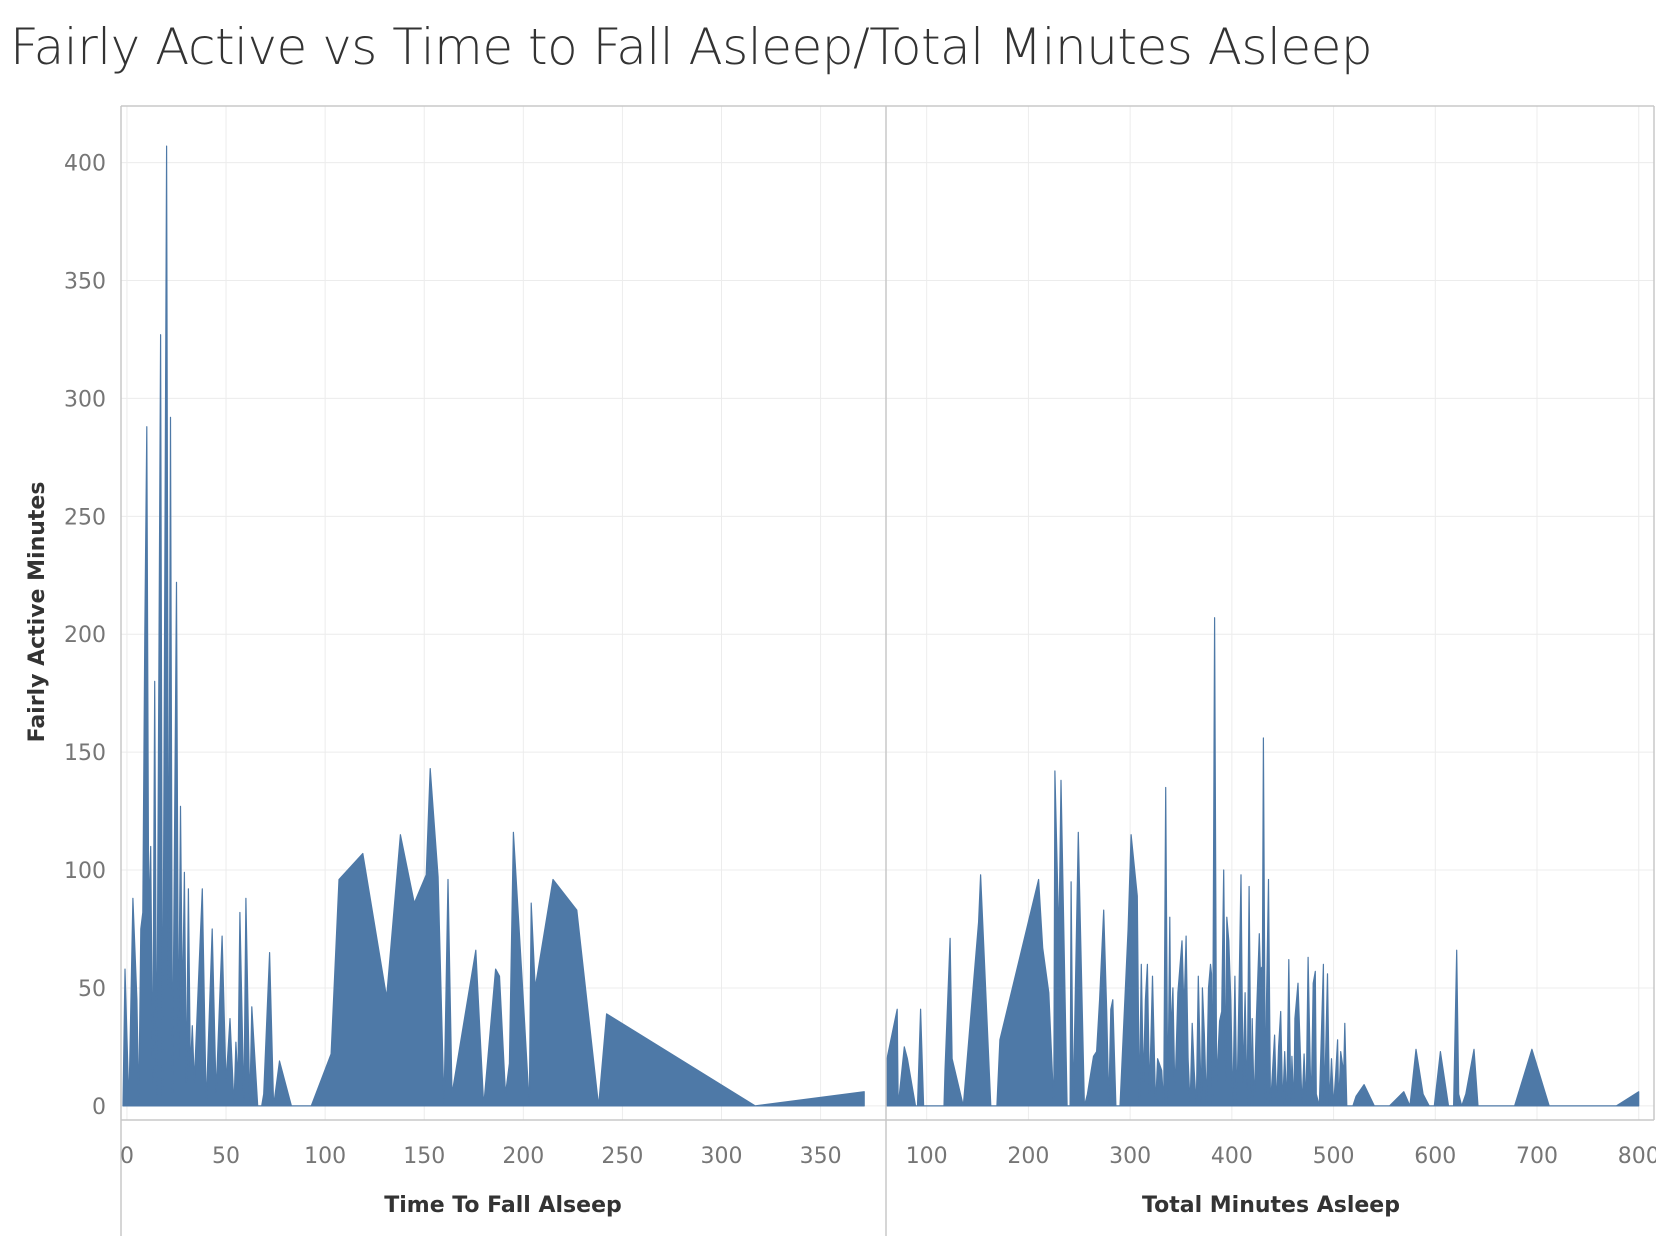 This screenshot has height=1236, width=1656. Describe the element at coordinates (1271, 1205) in the screenshot. I see `x-axis-title-right: Total Minutes Asleep` at that location.